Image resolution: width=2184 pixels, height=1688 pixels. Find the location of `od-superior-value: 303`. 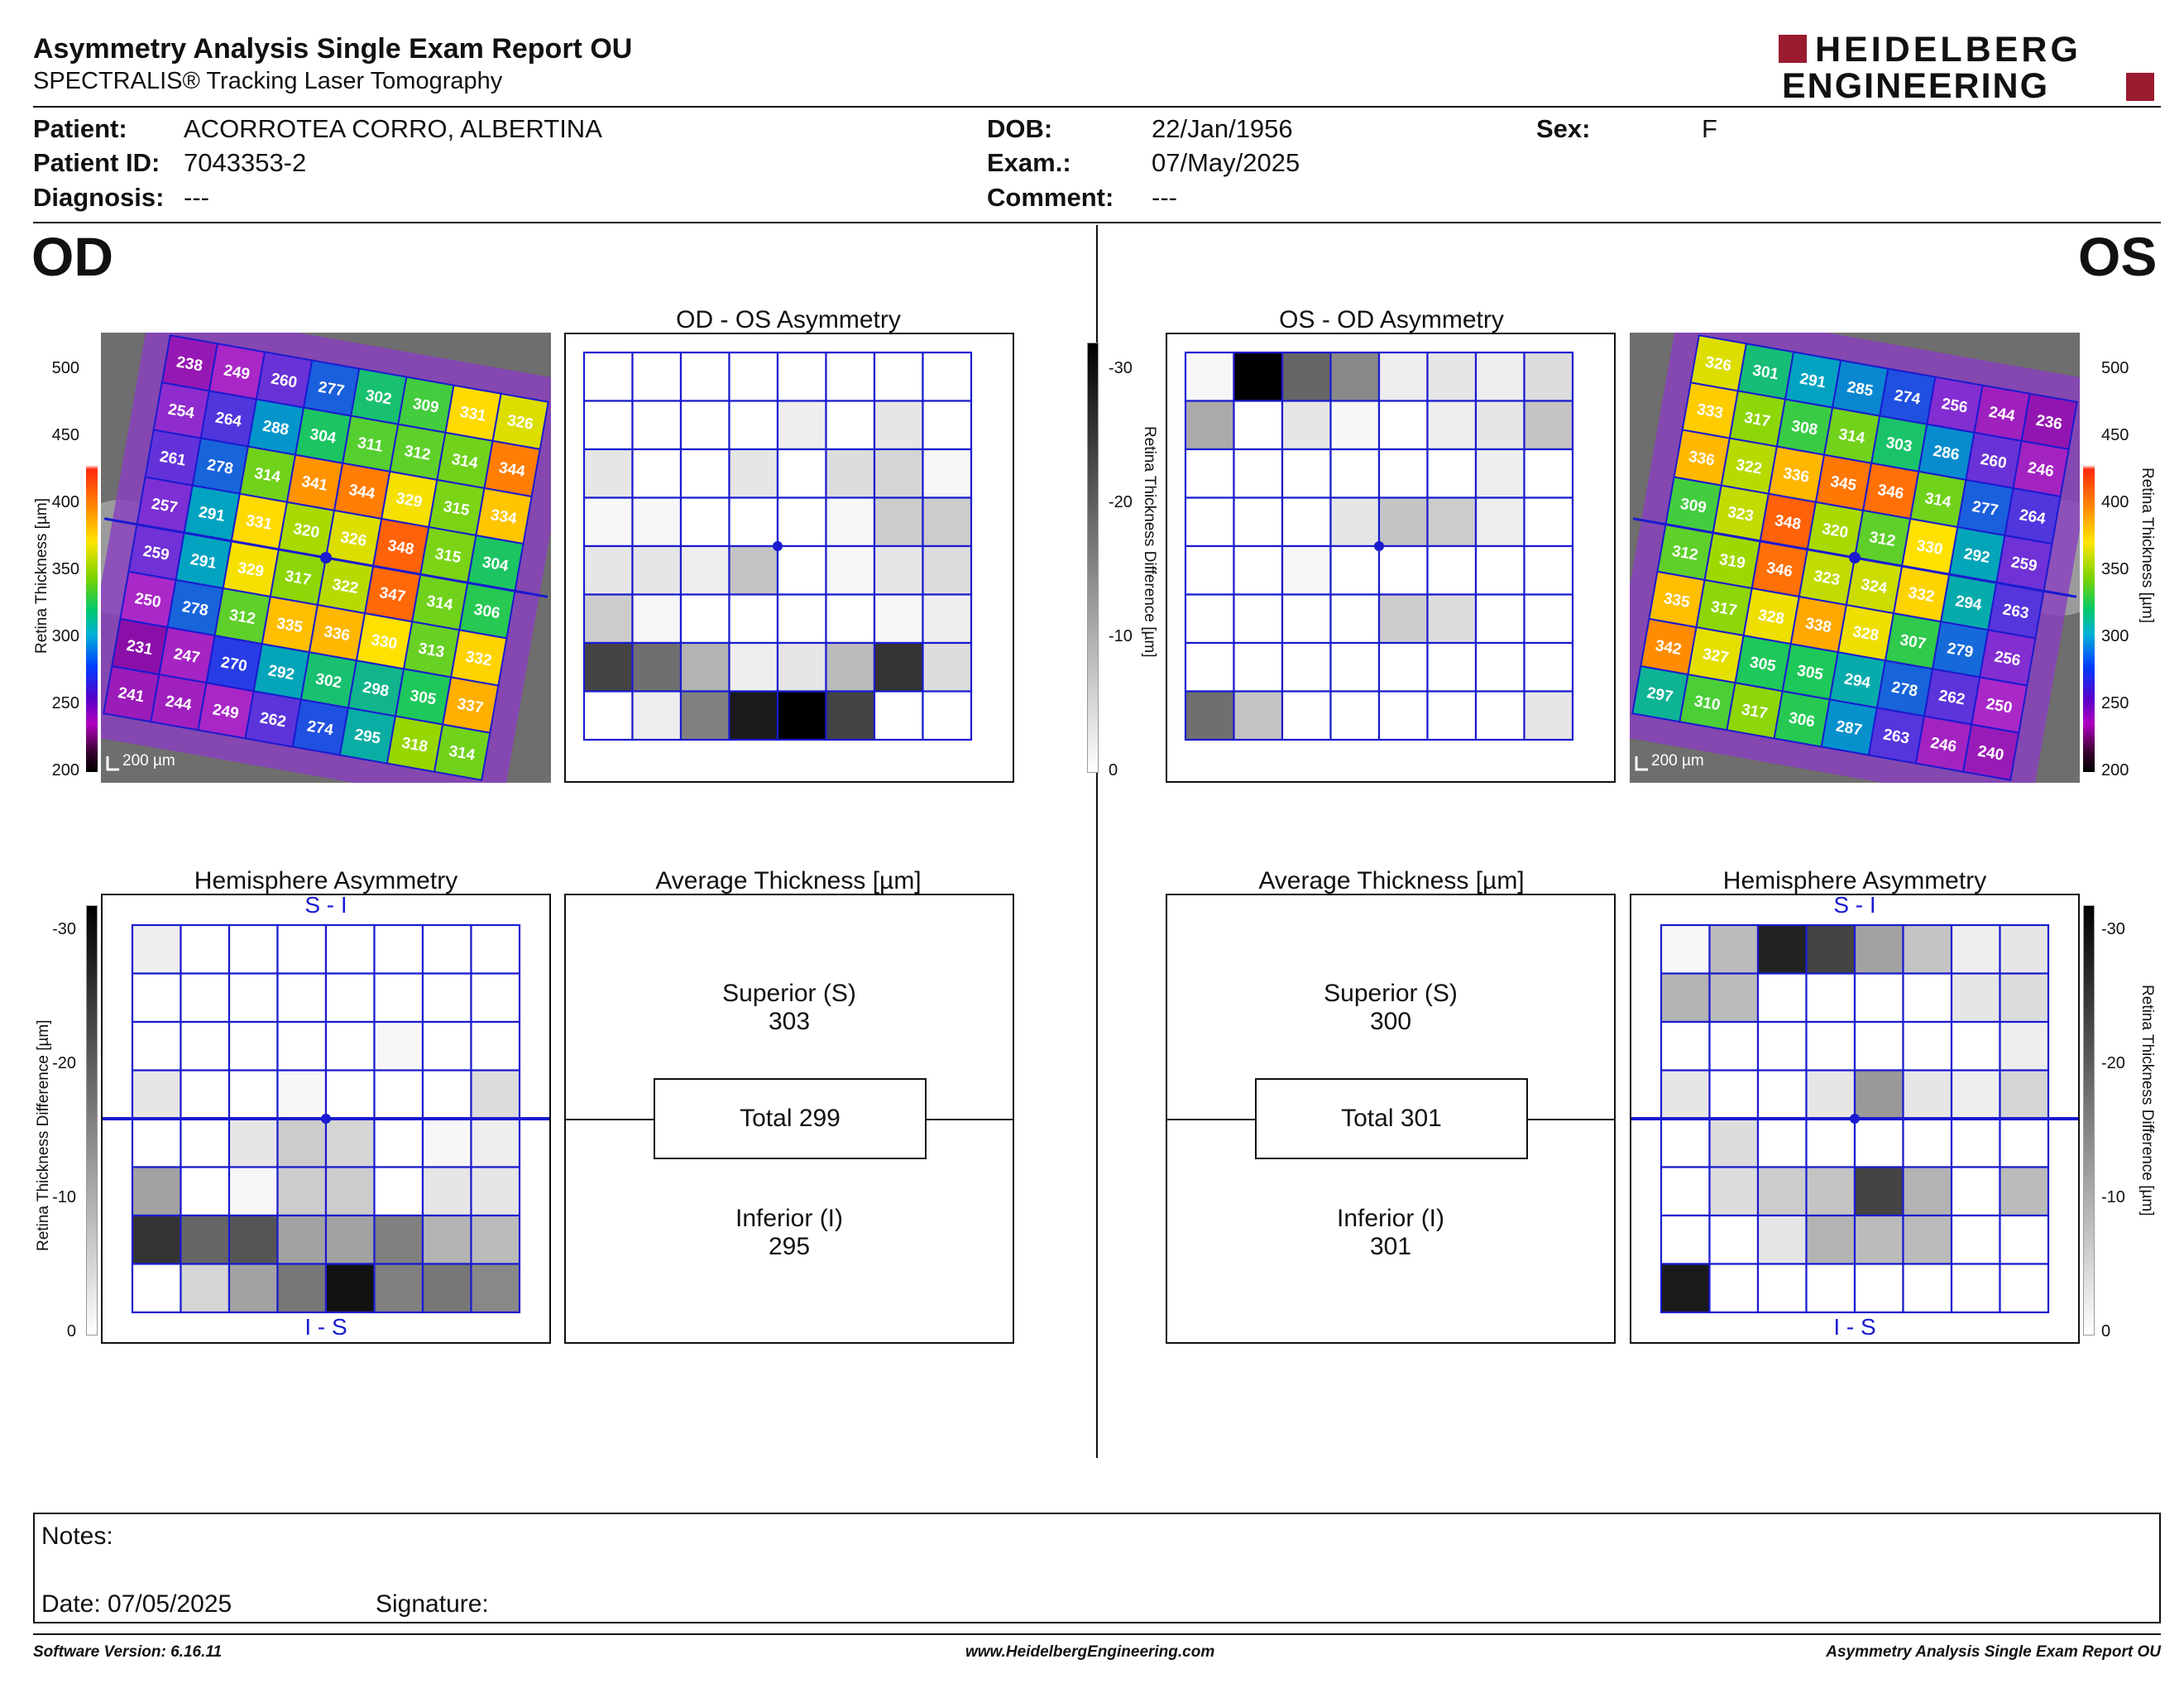

od-superior-value: 303 is located at coordinates (789, 1021).